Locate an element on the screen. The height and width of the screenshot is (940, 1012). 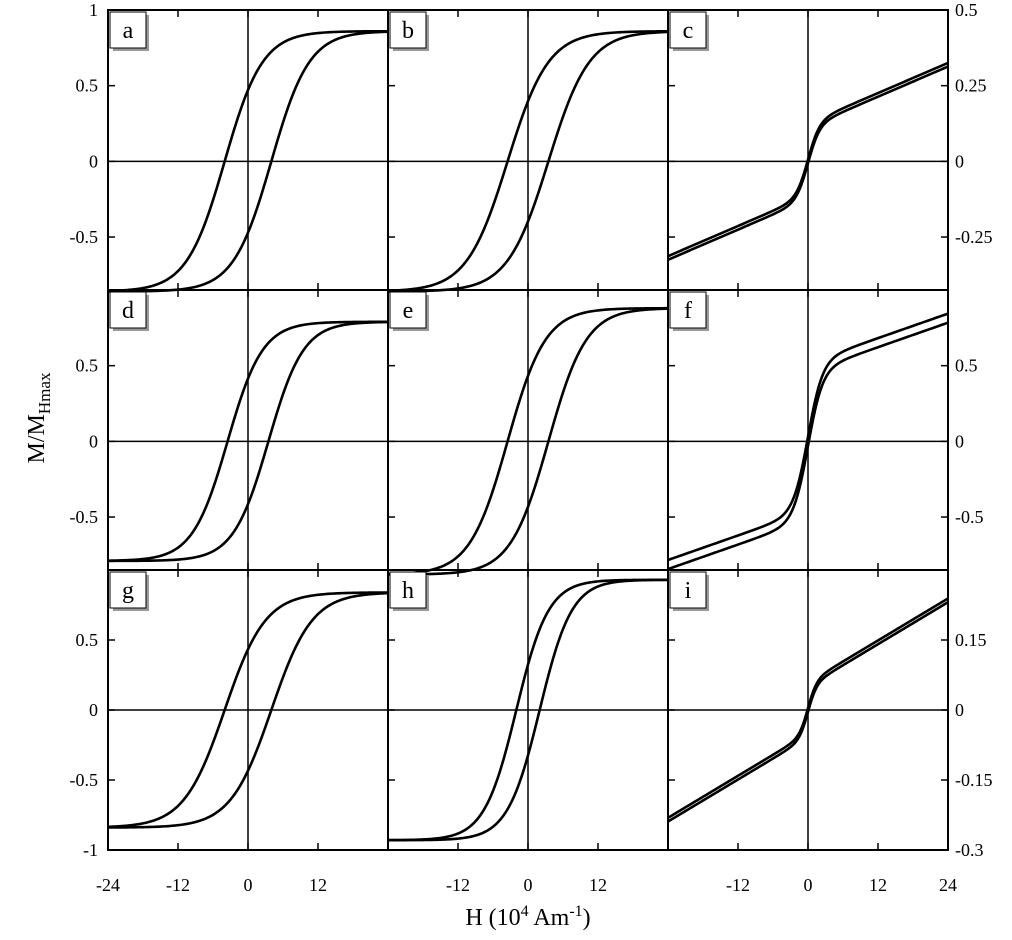
panel-d: d is located at coordinates (248, 430).